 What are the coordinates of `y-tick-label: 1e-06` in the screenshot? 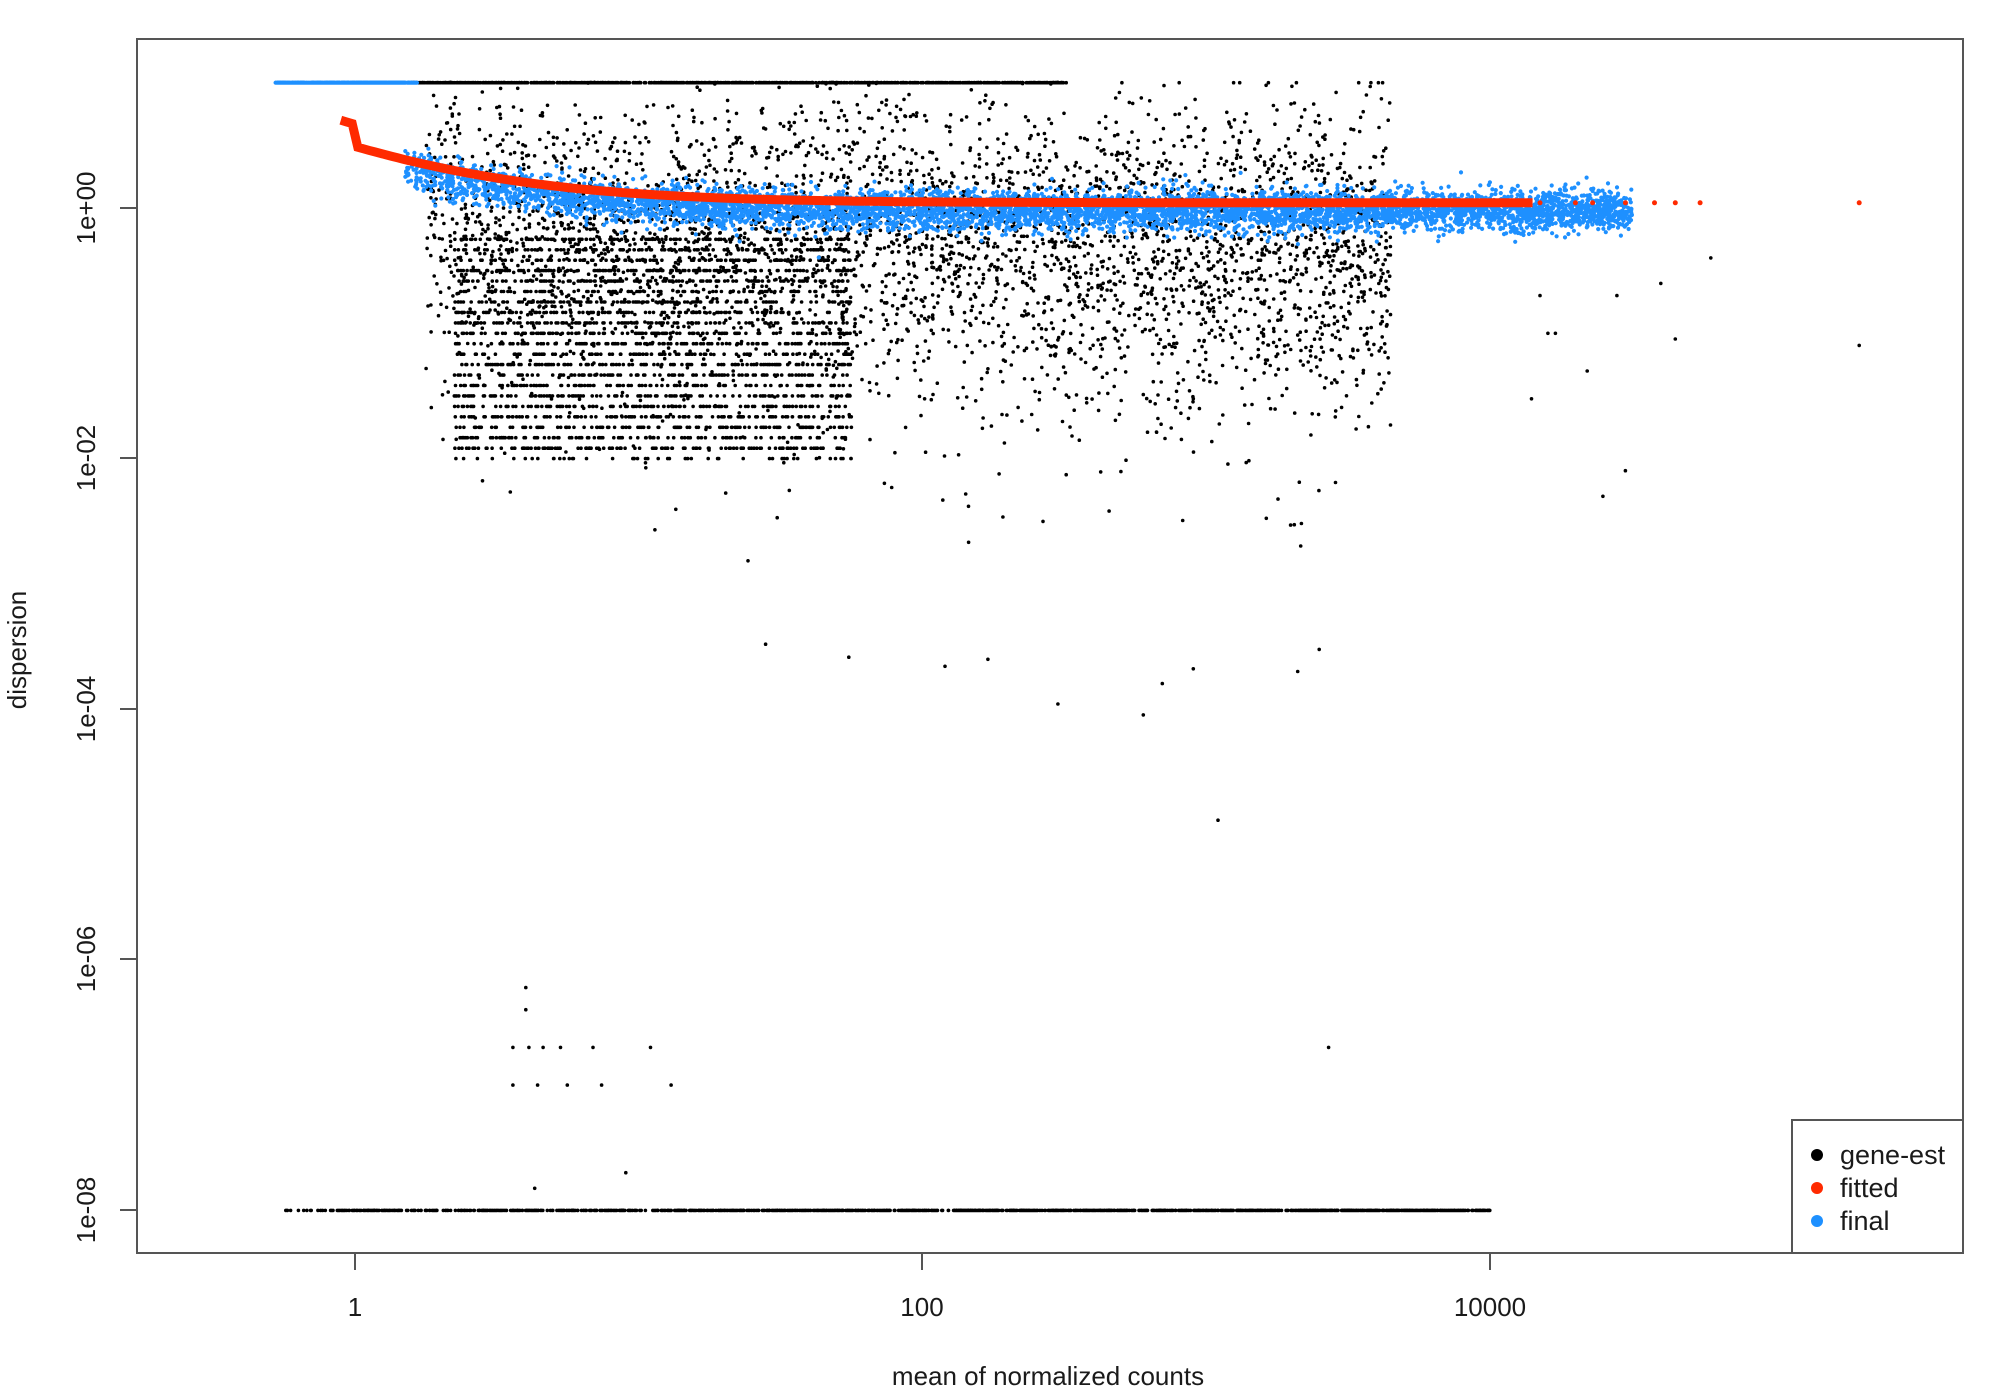 It's located at (86, 959).